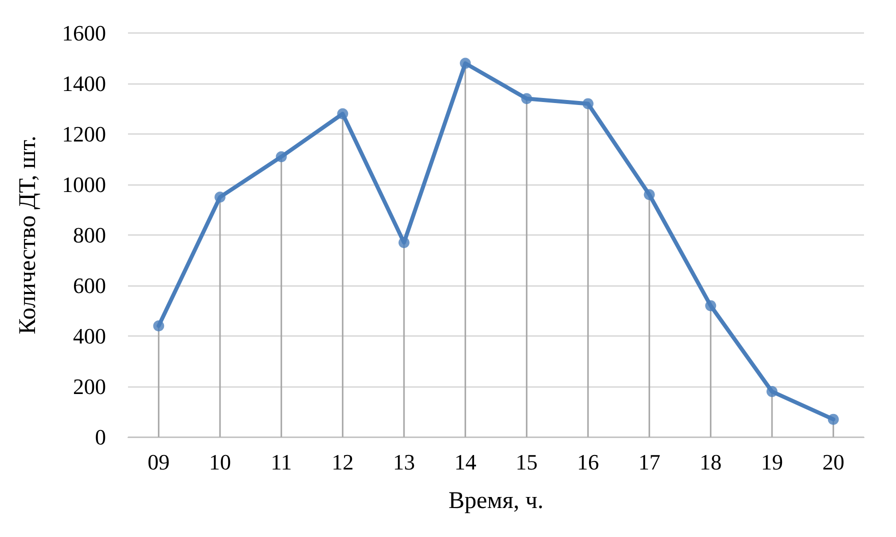  Describe the element at coordinates (220, 462) in the screenshot. I see `x-tick-label: 10` at that location.